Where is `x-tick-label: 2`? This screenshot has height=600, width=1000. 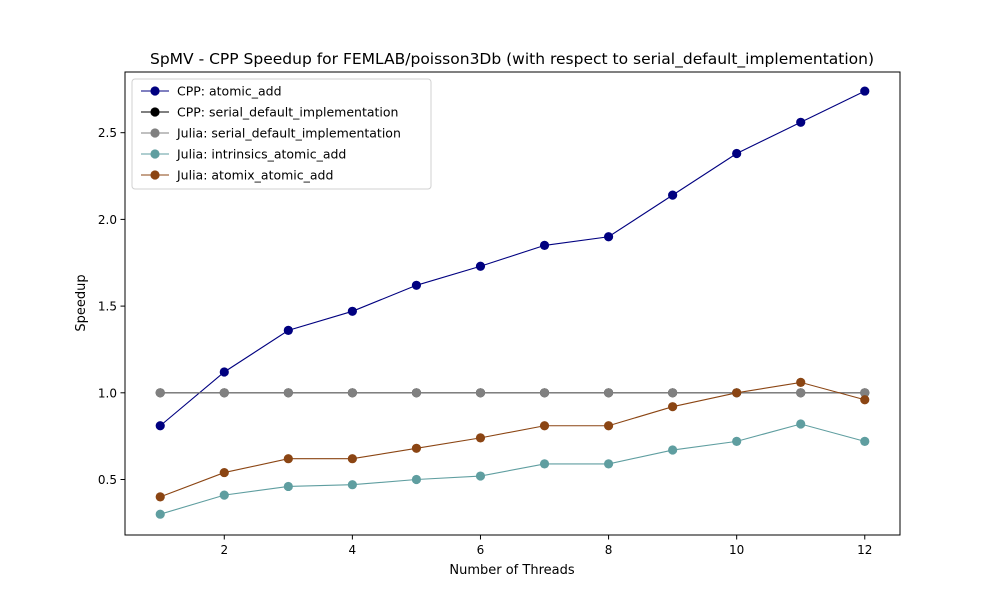 x-tick-label: 2 is located at coordinates (224, 550).